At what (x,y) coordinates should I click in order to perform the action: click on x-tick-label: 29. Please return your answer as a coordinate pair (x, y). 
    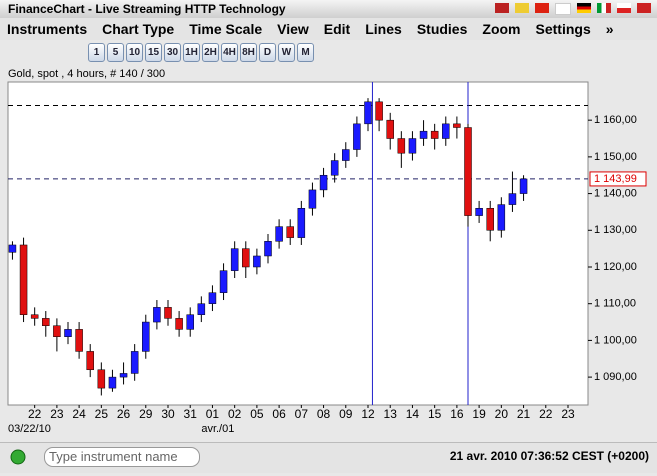
    Looking at the image, I should click on (146, 414).